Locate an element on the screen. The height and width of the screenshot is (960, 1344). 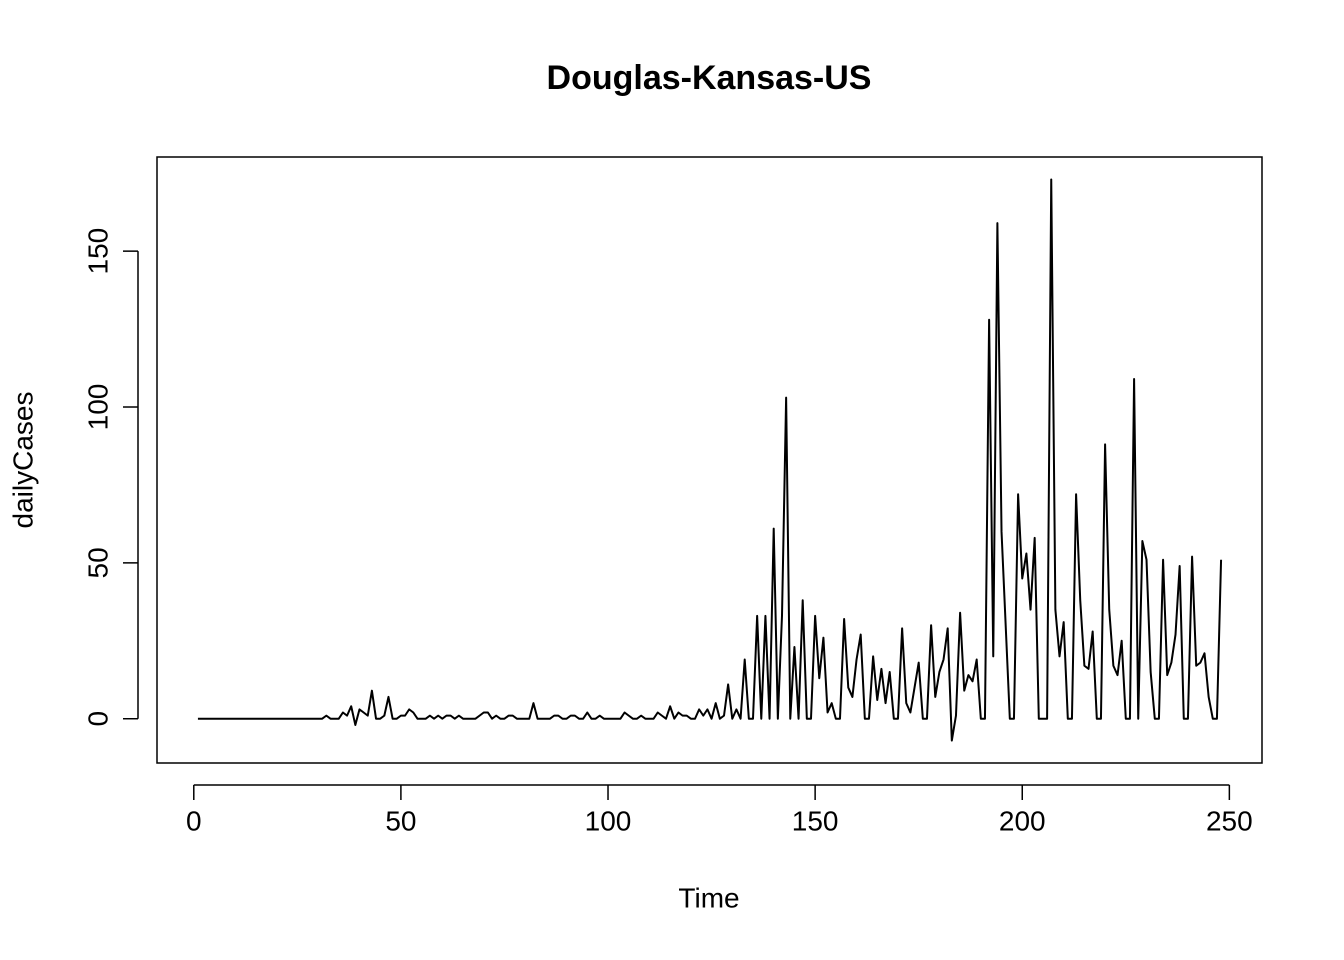
x-tick-label: 0 is located at coordinates (194, 820).